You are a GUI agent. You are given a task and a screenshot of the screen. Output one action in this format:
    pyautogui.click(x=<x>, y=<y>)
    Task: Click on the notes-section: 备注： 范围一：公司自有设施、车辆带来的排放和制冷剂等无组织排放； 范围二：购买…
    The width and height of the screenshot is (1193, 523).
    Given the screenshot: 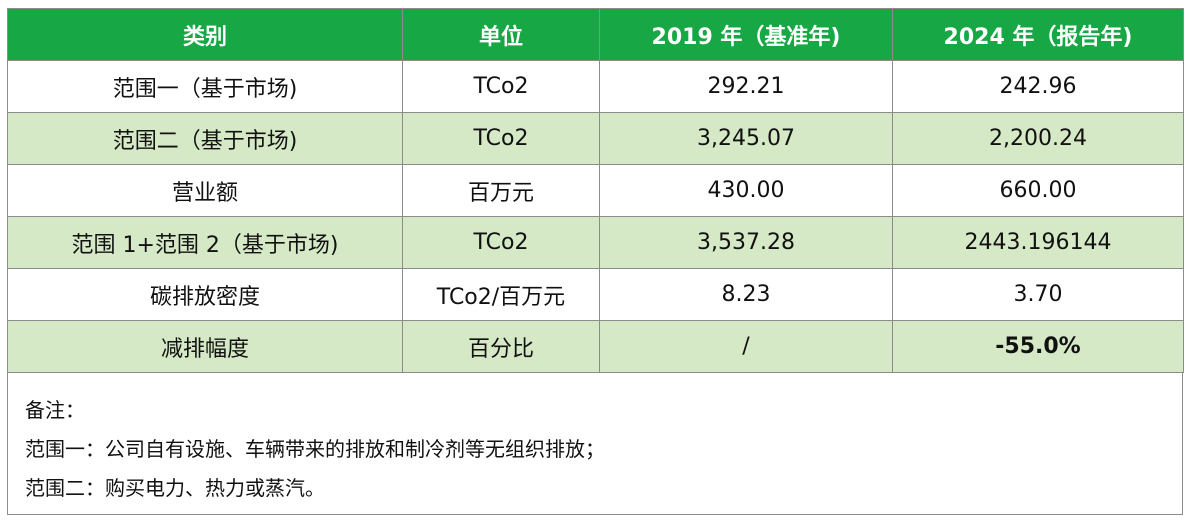 What is the action you would take?
    pyautogui.click(x=315, y=449)
    